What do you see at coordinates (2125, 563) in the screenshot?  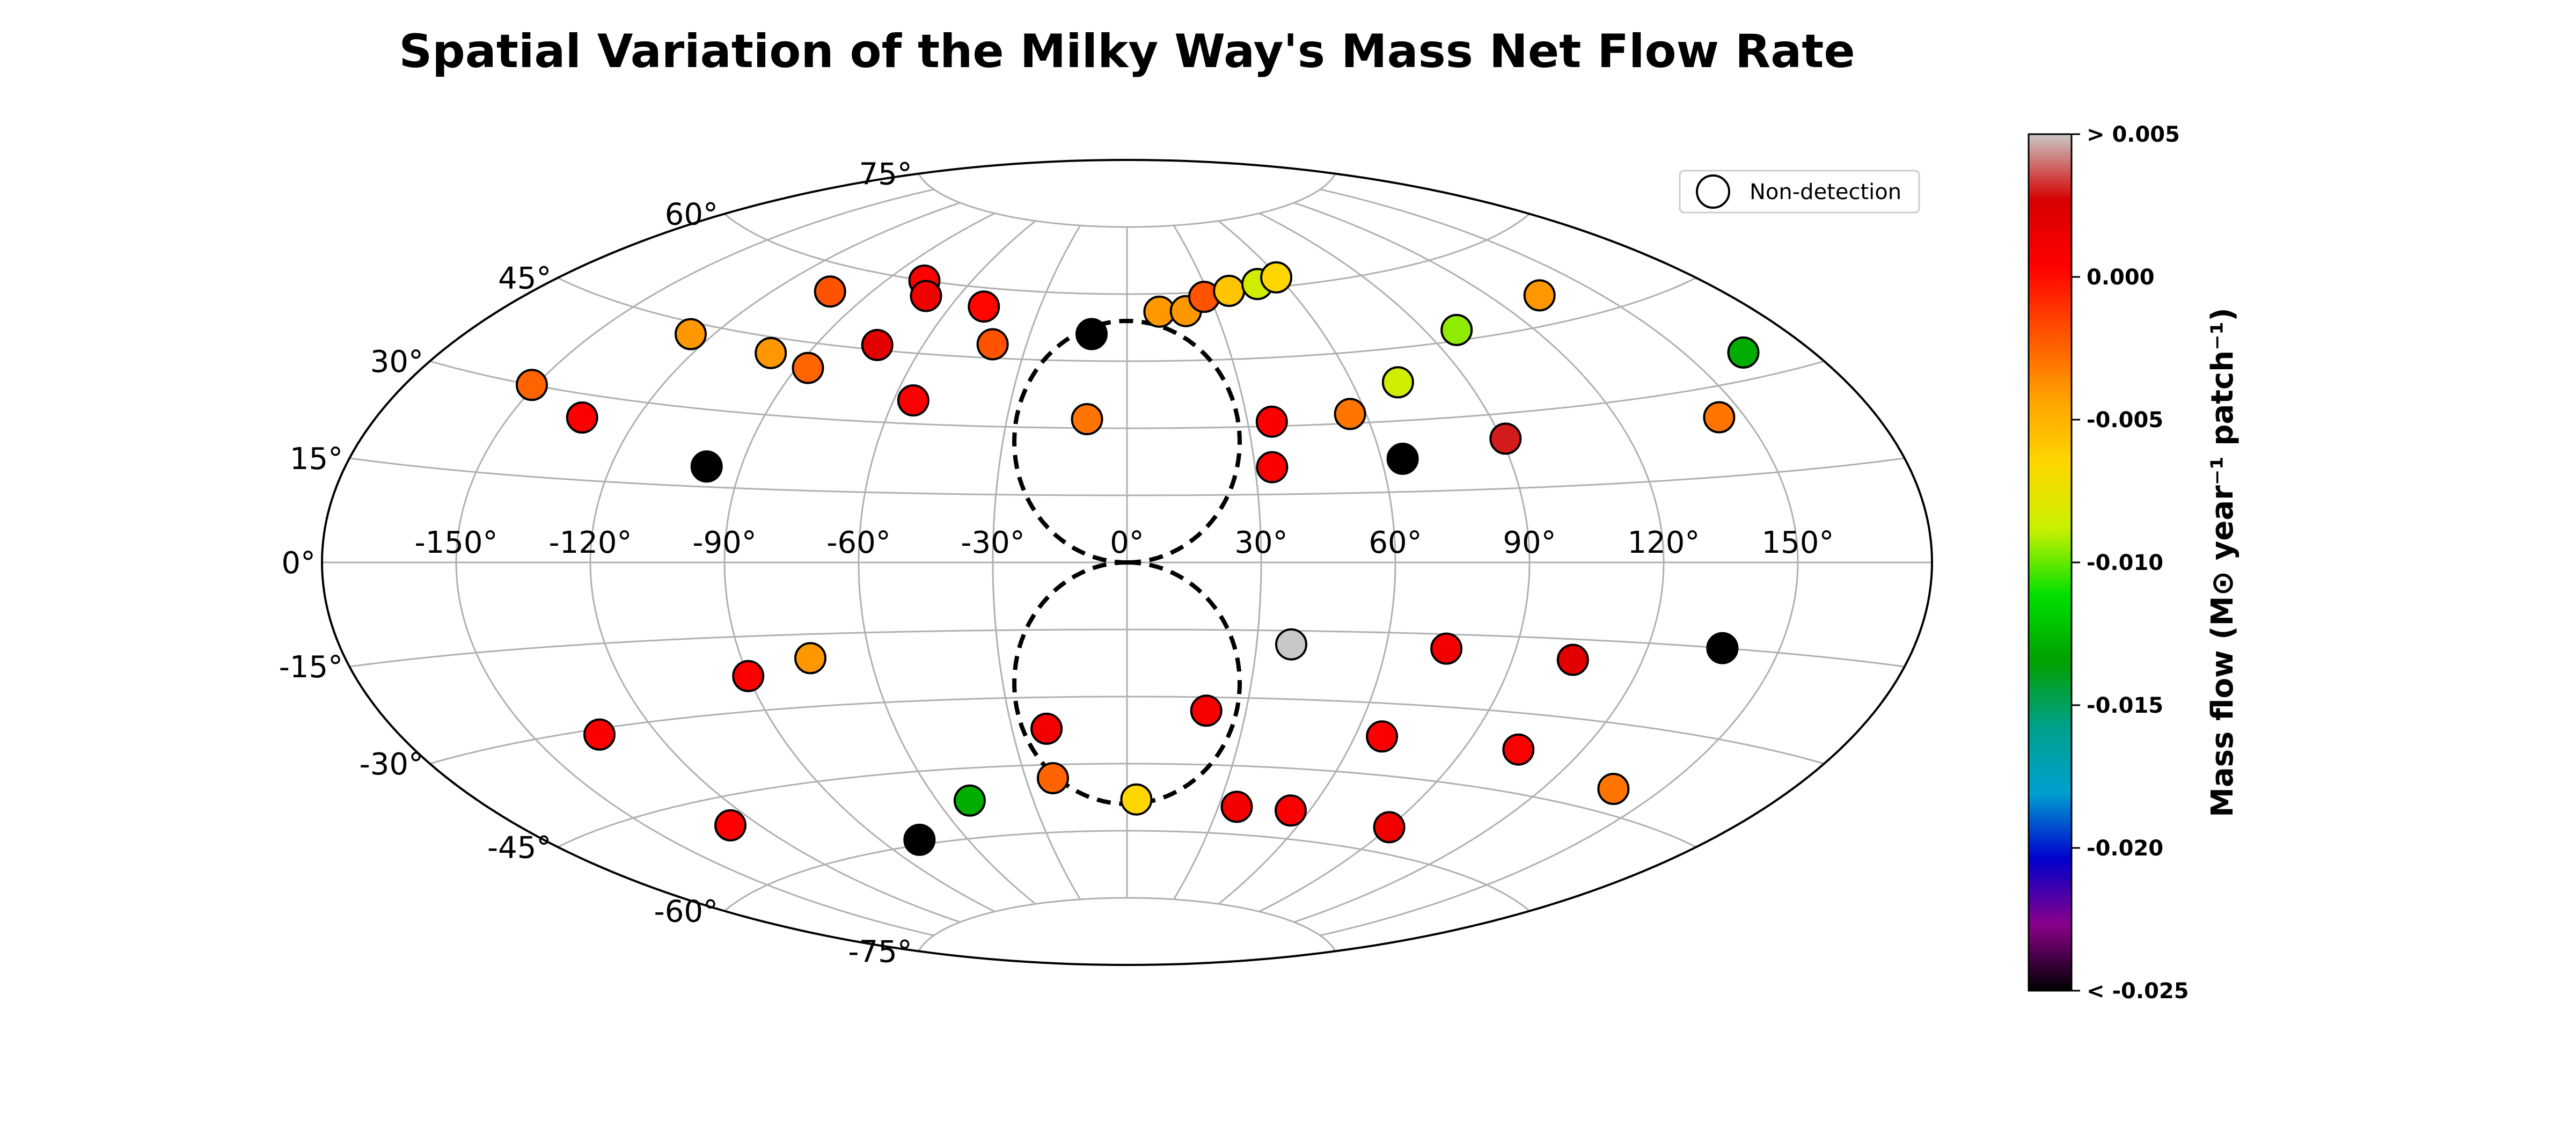 I see `colorbar-tick-label: -0.010` at bounding box center [2125, 563].